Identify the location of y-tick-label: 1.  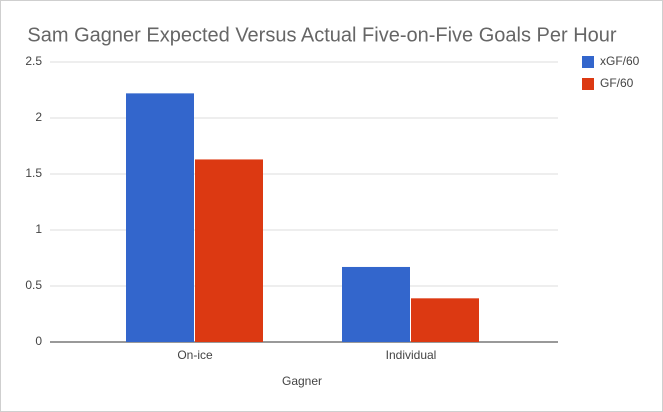
(38, 229).